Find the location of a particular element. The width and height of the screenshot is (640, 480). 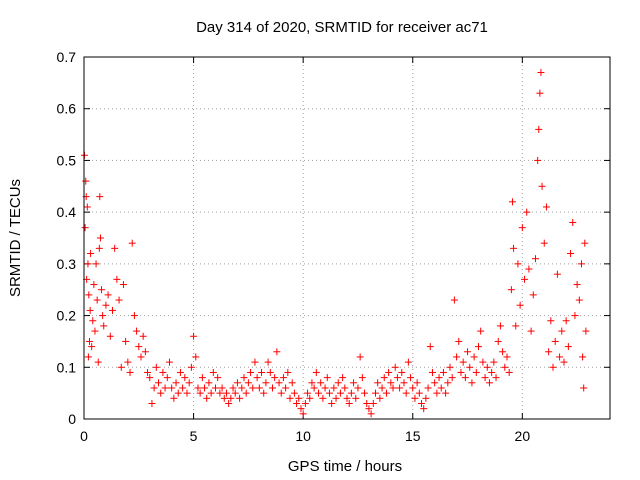

y-tick-label: 0 is located at coordinates (72, 419).